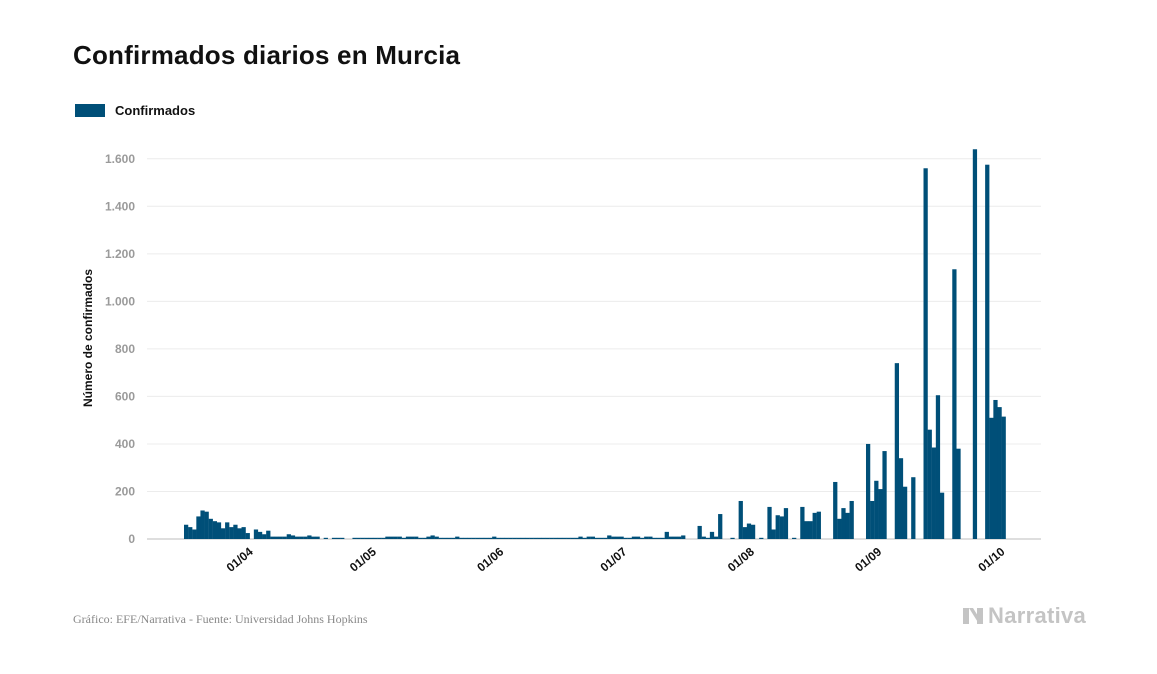 This screenshot has height=674, width=1157. I want to click on brand-name: Narrativa, so click(1037, 615).